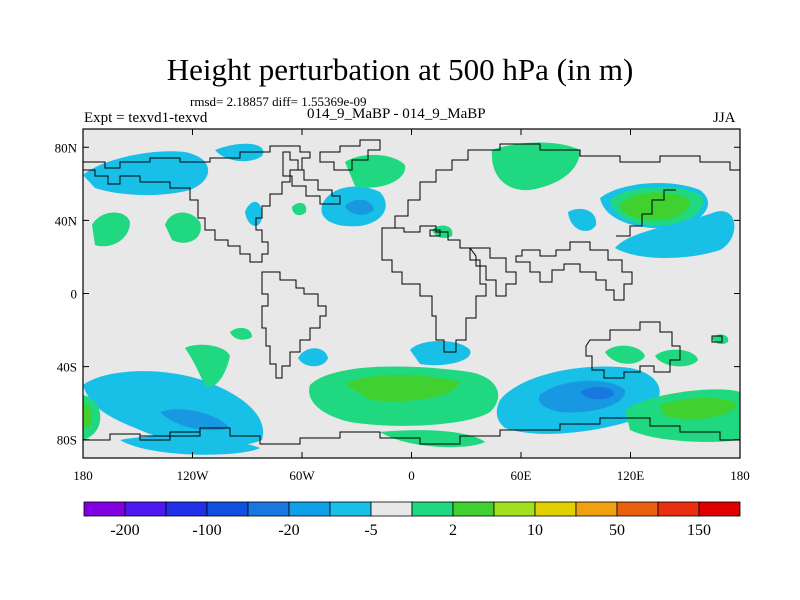 This screenshot has height=600, width=800. I want to click on colorbar-label: 150, so click(699, 530).